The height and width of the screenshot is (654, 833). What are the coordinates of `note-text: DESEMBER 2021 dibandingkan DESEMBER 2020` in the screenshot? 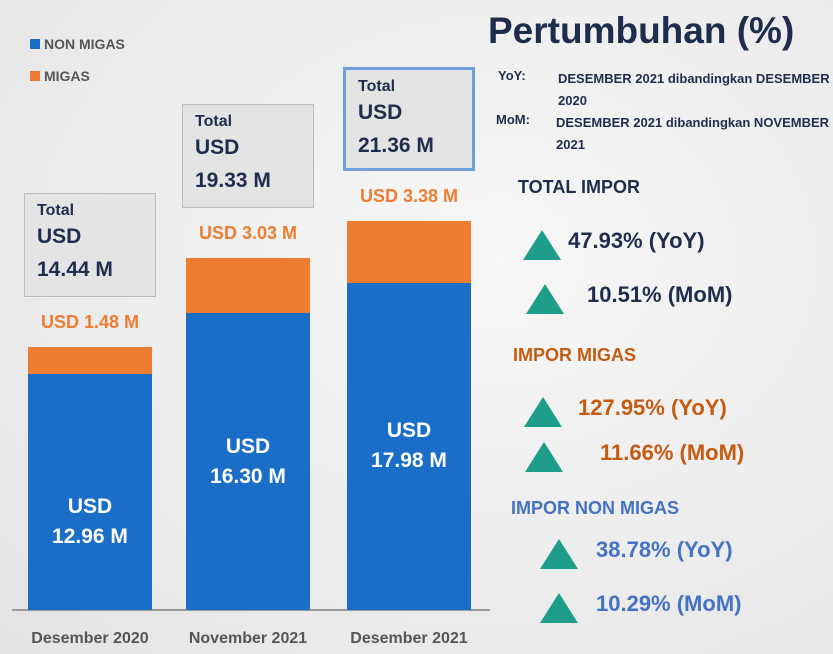 It's located at (694, 89).